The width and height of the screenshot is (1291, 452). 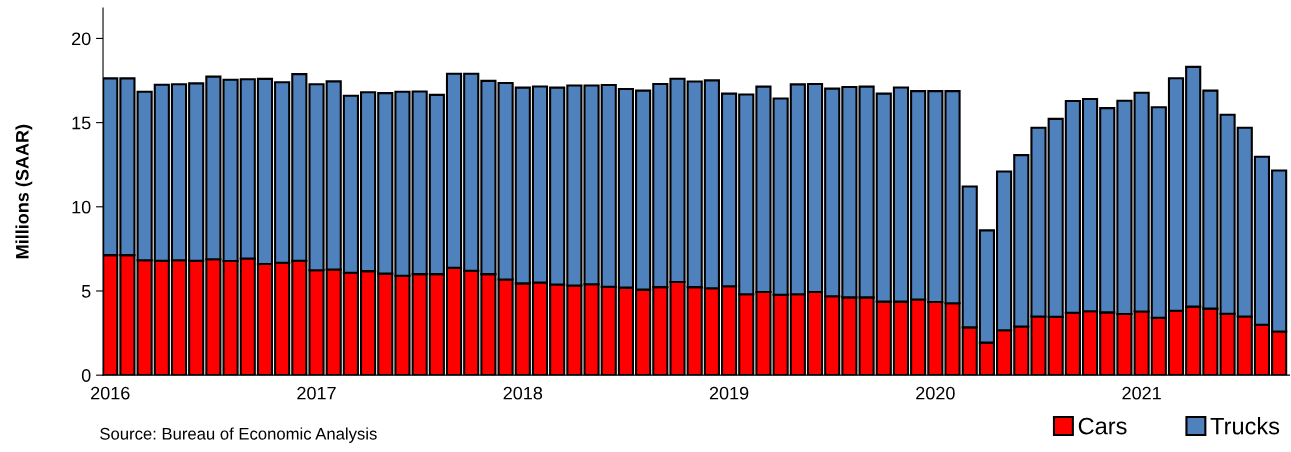 I want to click on y-tick-label: 20, so click(x=81, y=39).